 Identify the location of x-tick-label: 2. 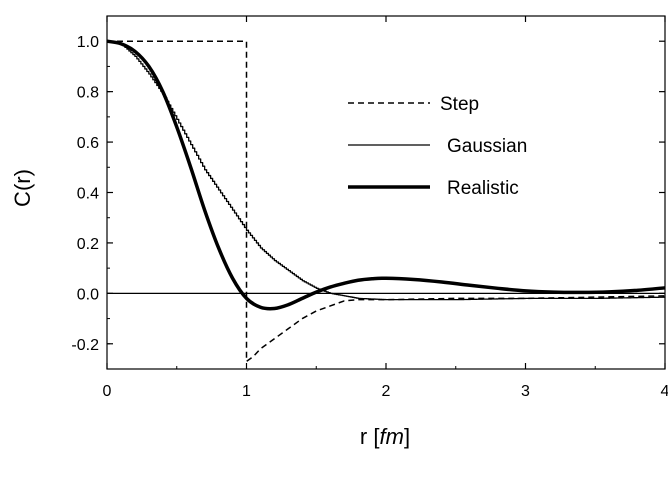
(386, 391).